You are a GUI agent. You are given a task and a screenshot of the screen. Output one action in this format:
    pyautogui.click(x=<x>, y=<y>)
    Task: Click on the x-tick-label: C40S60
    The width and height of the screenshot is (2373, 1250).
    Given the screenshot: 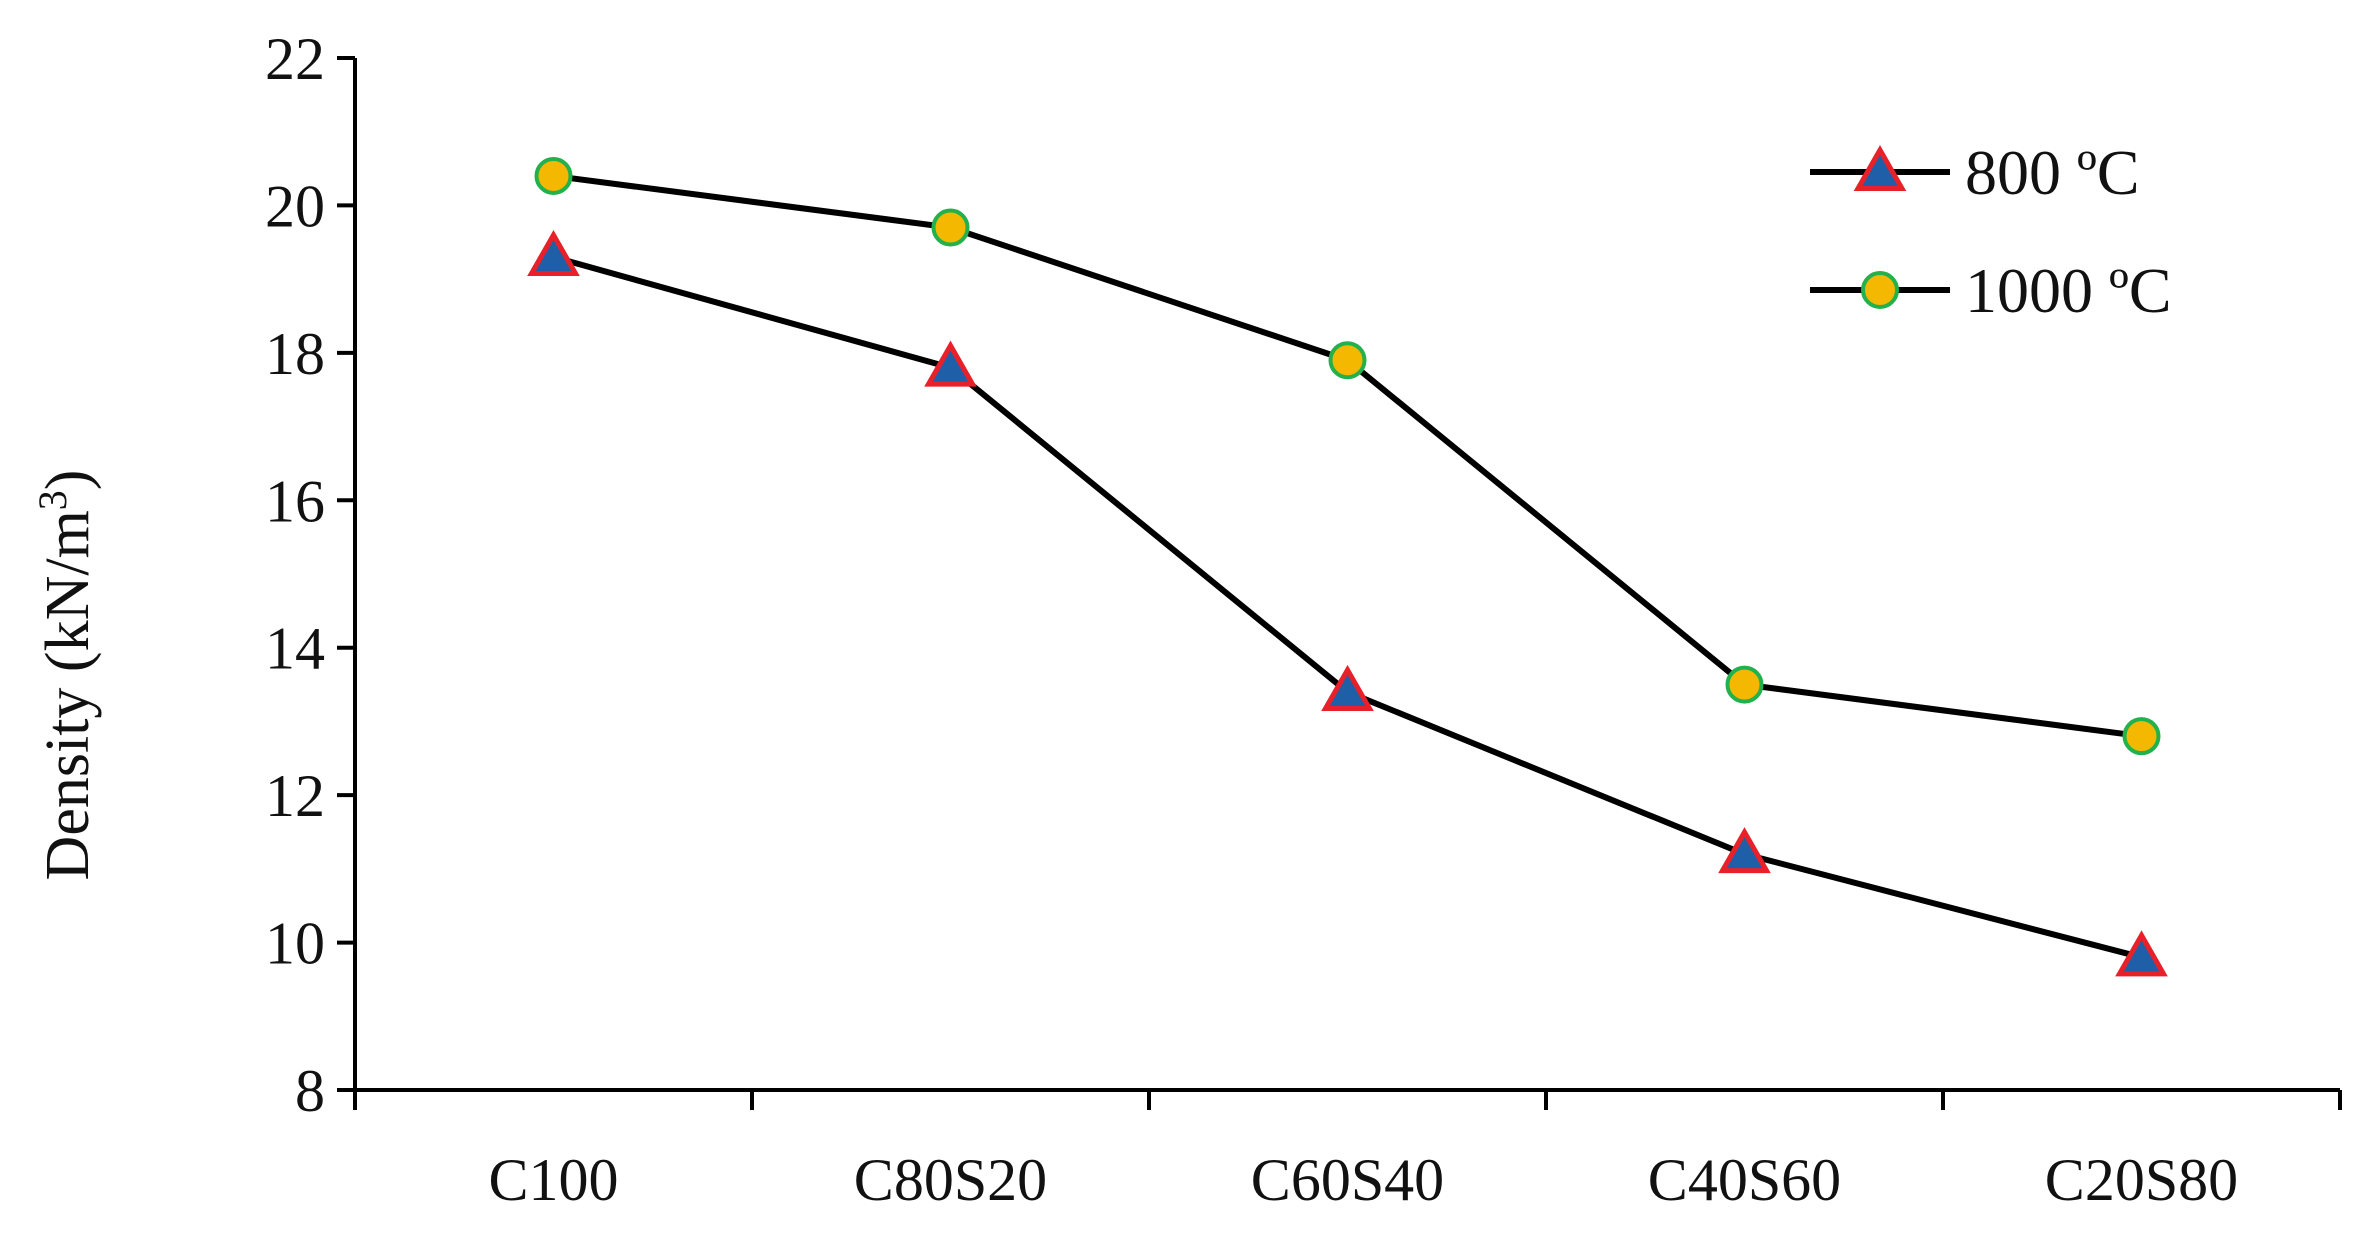 What is the action you would take?
    pyautogui.click(x=1744, y=1180)
    